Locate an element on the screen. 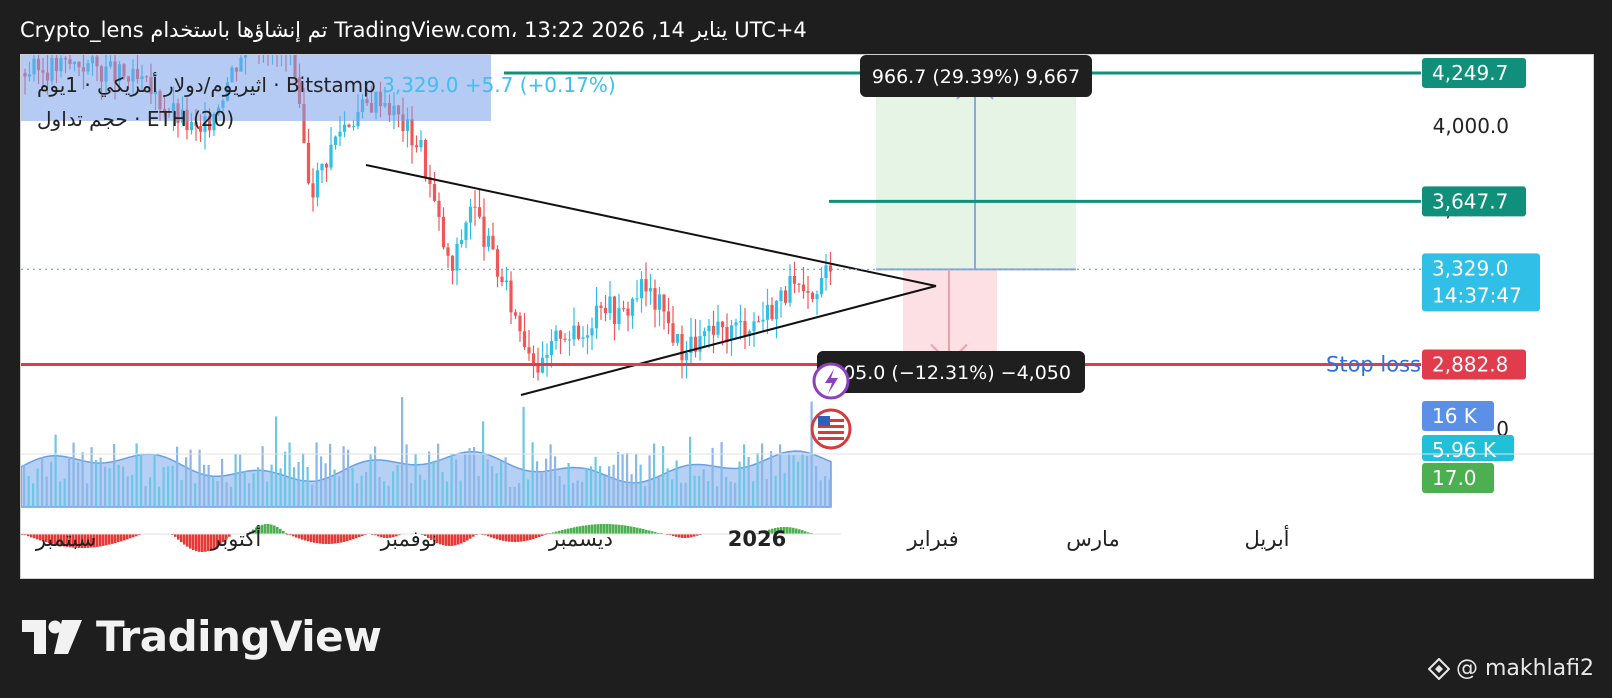 Image resolution: width=1612 pixels, height=698 pixels. current-price-tag-bg is located at coordinates (1481, 282).